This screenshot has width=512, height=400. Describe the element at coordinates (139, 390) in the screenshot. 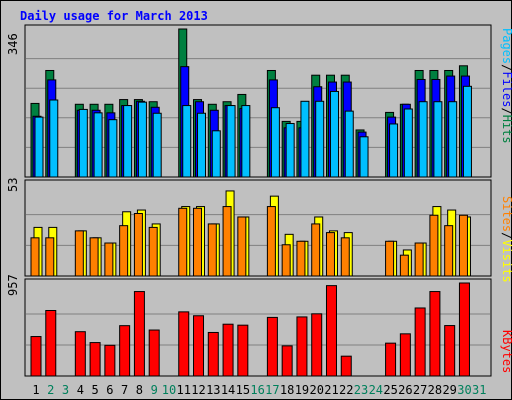

I see `x-tick-label: 8` at that location.